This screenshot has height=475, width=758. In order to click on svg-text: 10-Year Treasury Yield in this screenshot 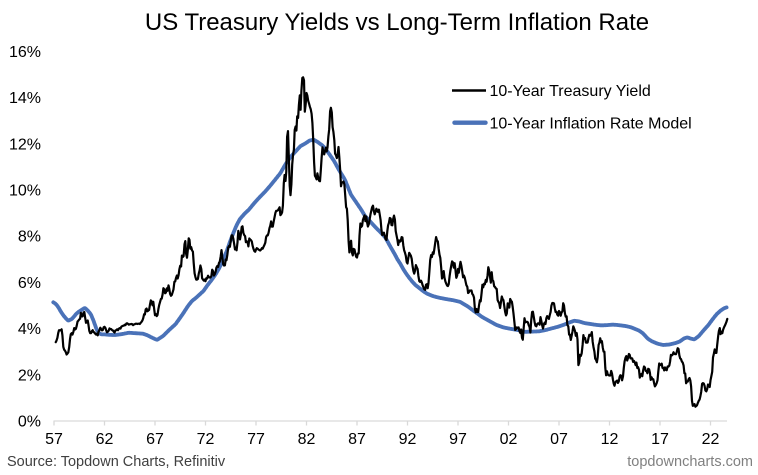, I will do `click(570, 91)`.